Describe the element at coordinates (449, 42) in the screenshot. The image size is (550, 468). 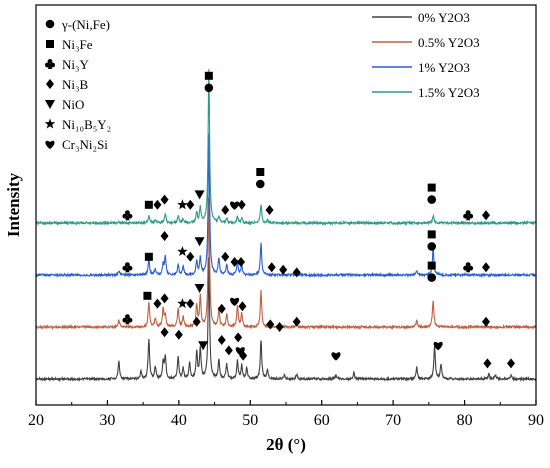
I see `legend-label-2: 0.5% Y2O3` at that location.